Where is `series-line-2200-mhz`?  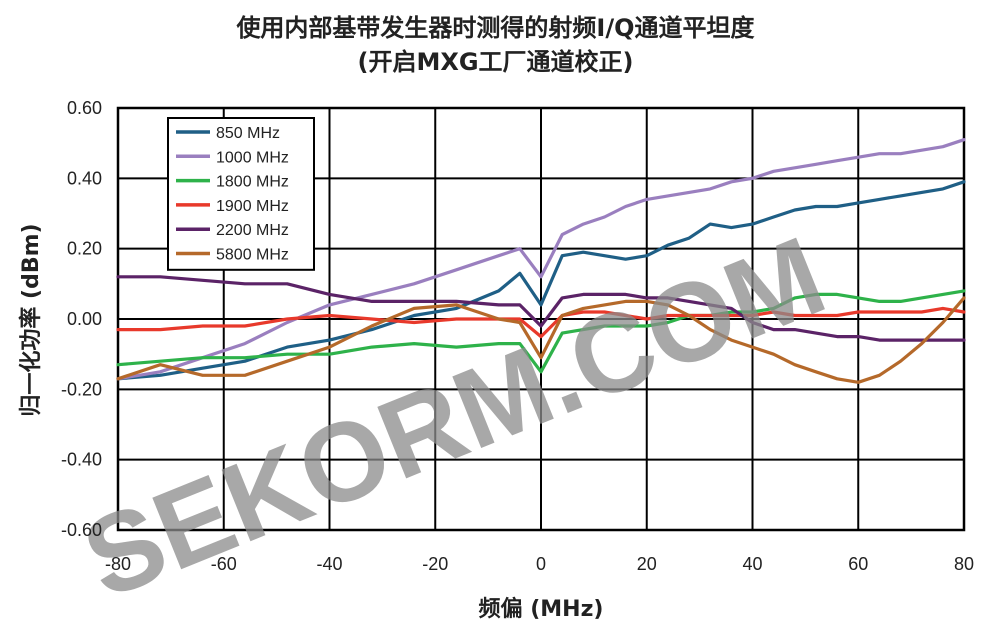 series-line-2200-mhz is located at coordinates (541, 308).